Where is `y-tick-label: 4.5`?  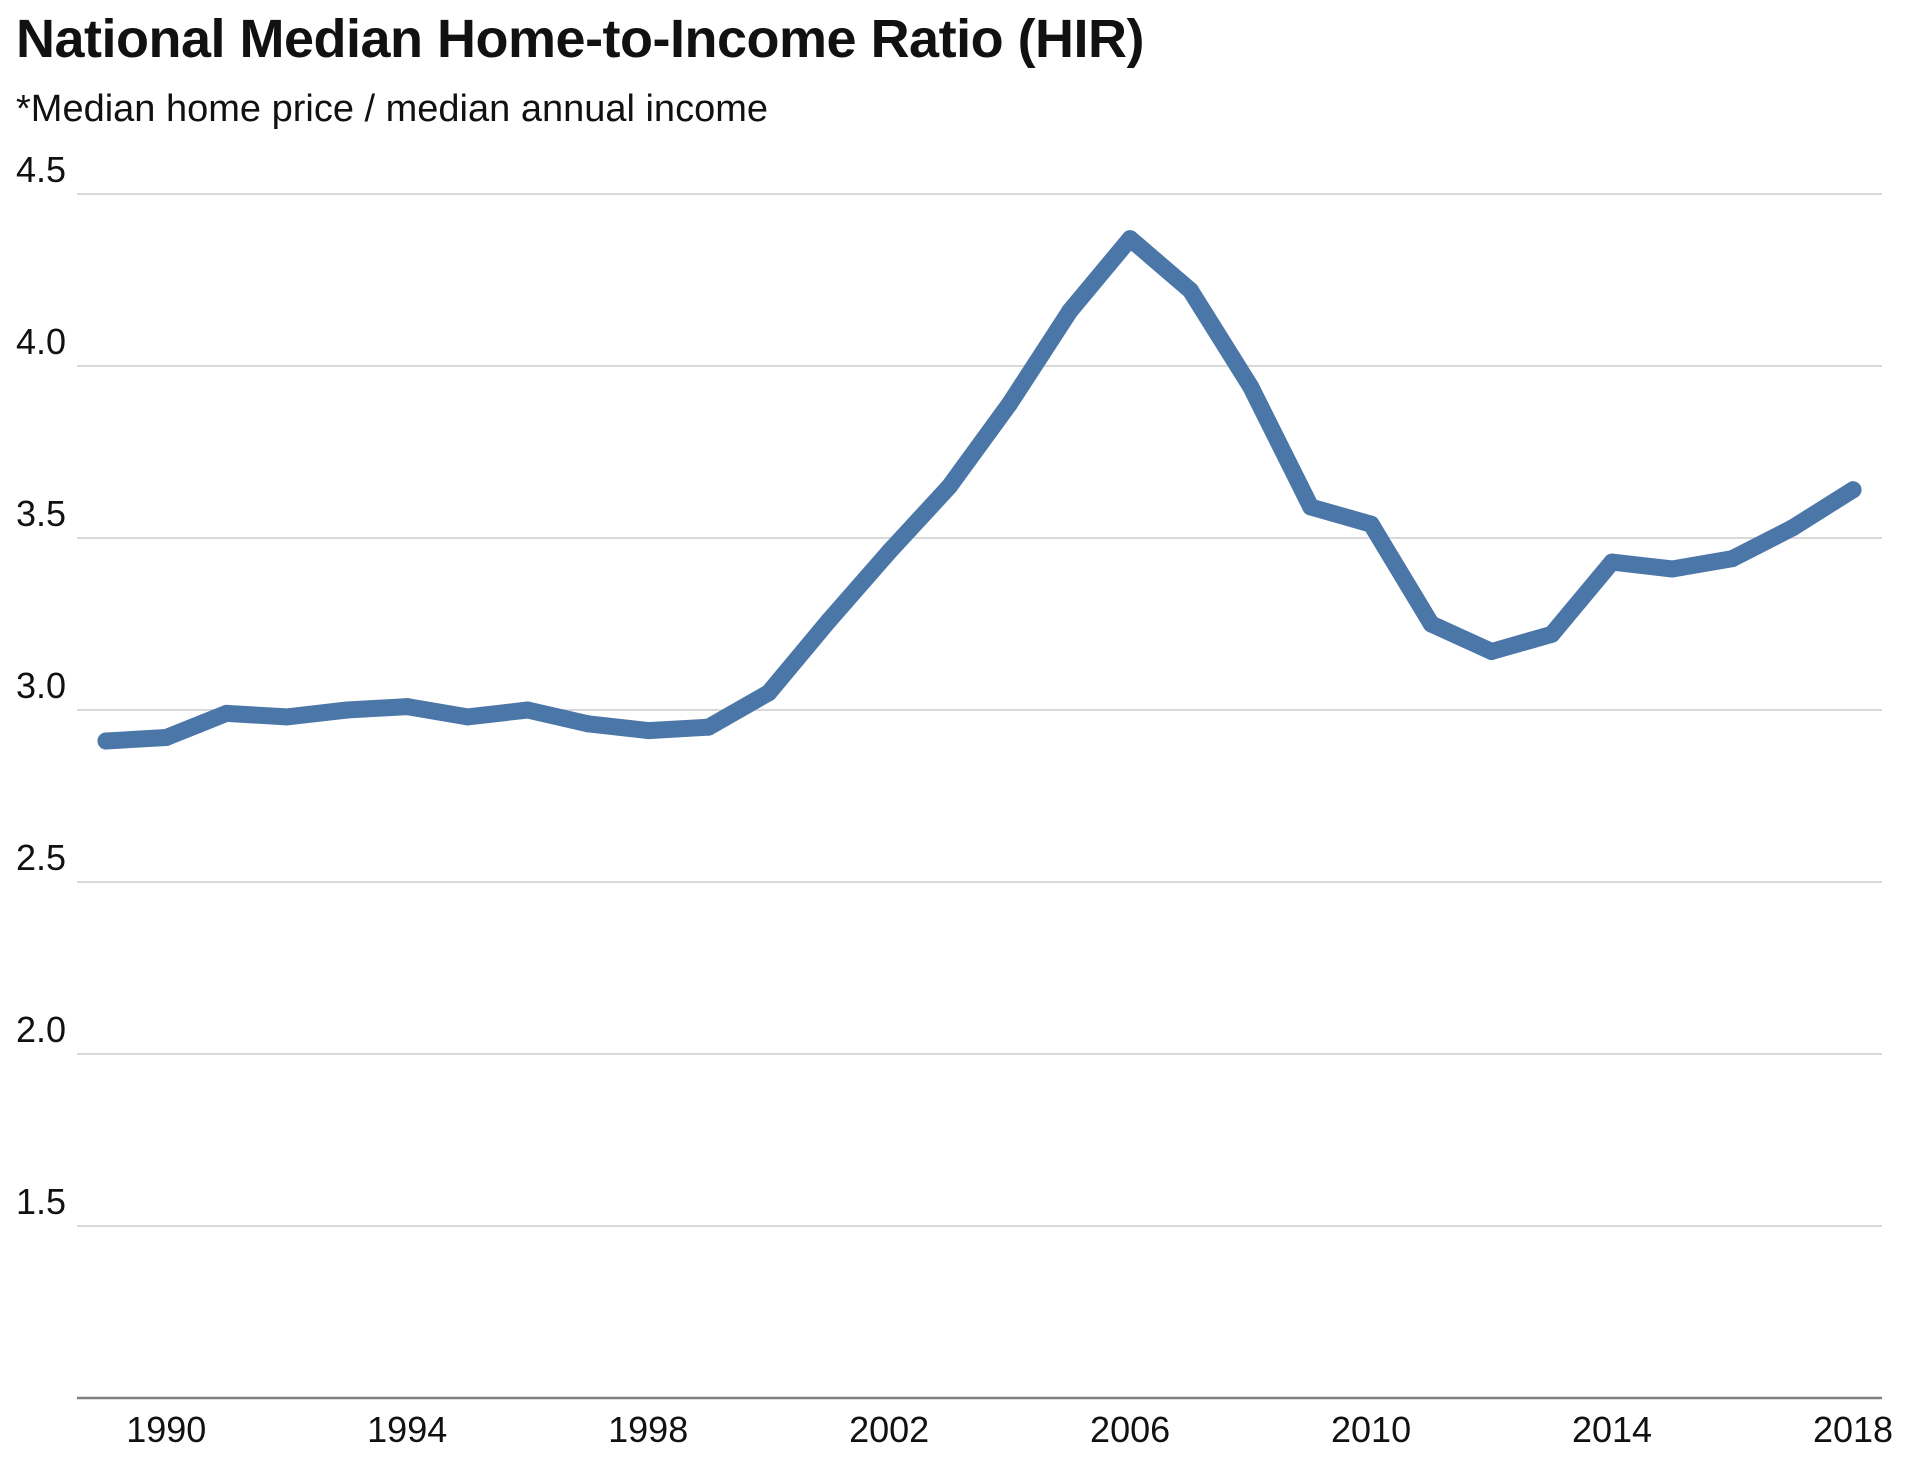
y-tick-label: 4.5 is located at coordinates (41, 169).